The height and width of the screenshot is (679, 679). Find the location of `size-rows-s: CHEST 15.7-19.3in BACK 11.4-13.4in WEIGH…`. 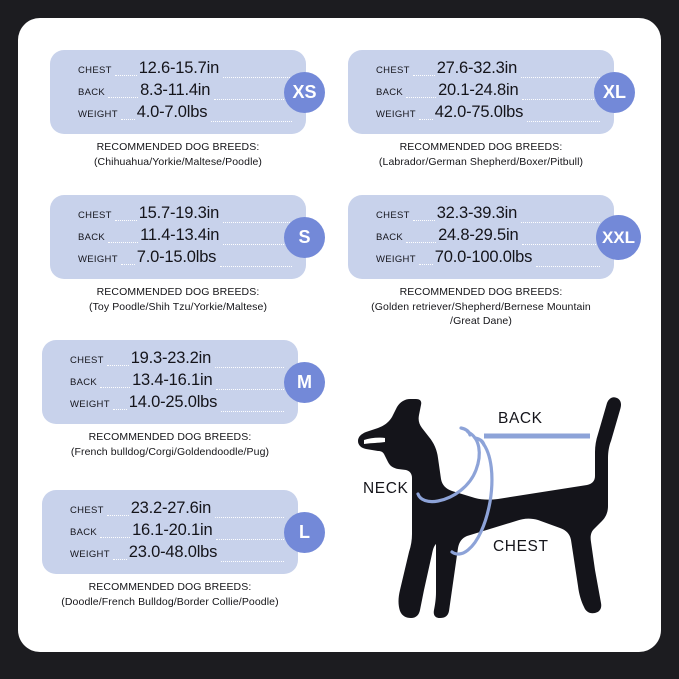

size-rows-s: CHEST 15.7-19.3in BACK 11.4-13.4in WEIGH… is located at coordinates (185, 237).